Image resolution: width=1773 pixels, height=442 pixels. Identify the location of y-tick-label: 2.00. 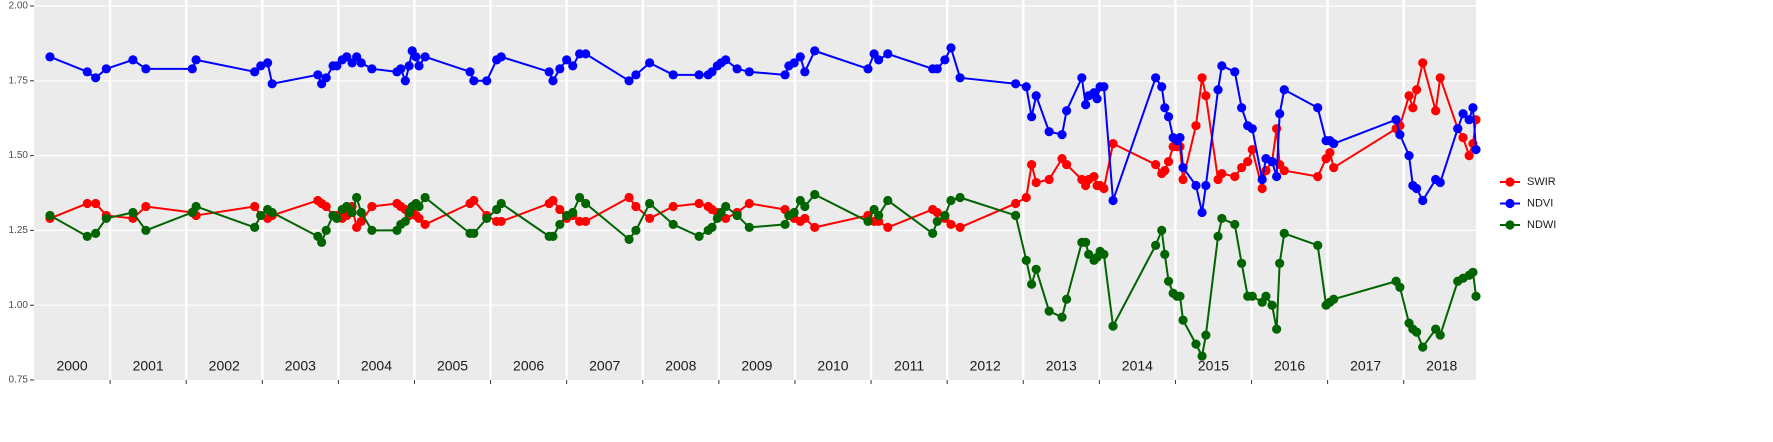
(19, 6).